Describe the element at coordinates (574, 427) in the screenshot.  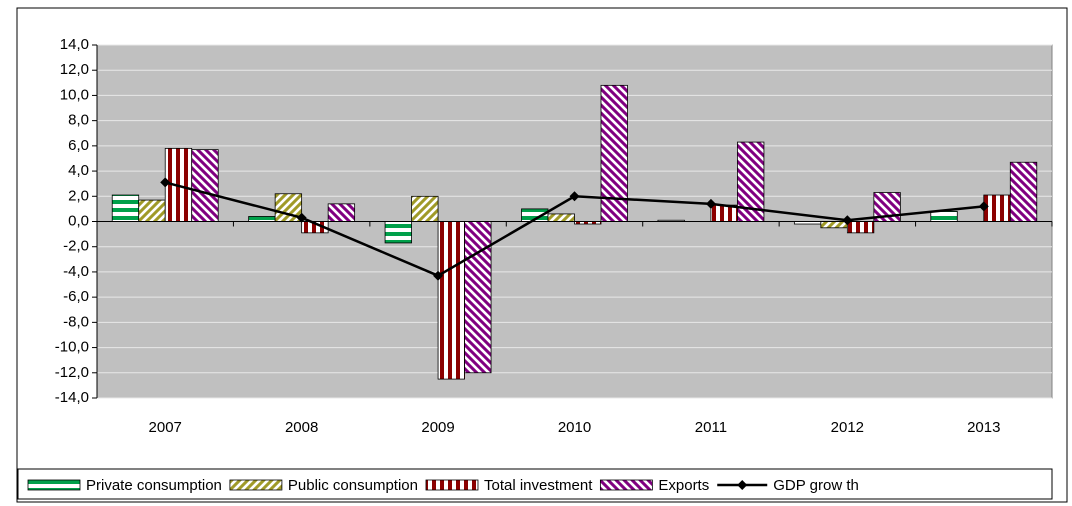
I see `x-tick-label: 2010` at that location.